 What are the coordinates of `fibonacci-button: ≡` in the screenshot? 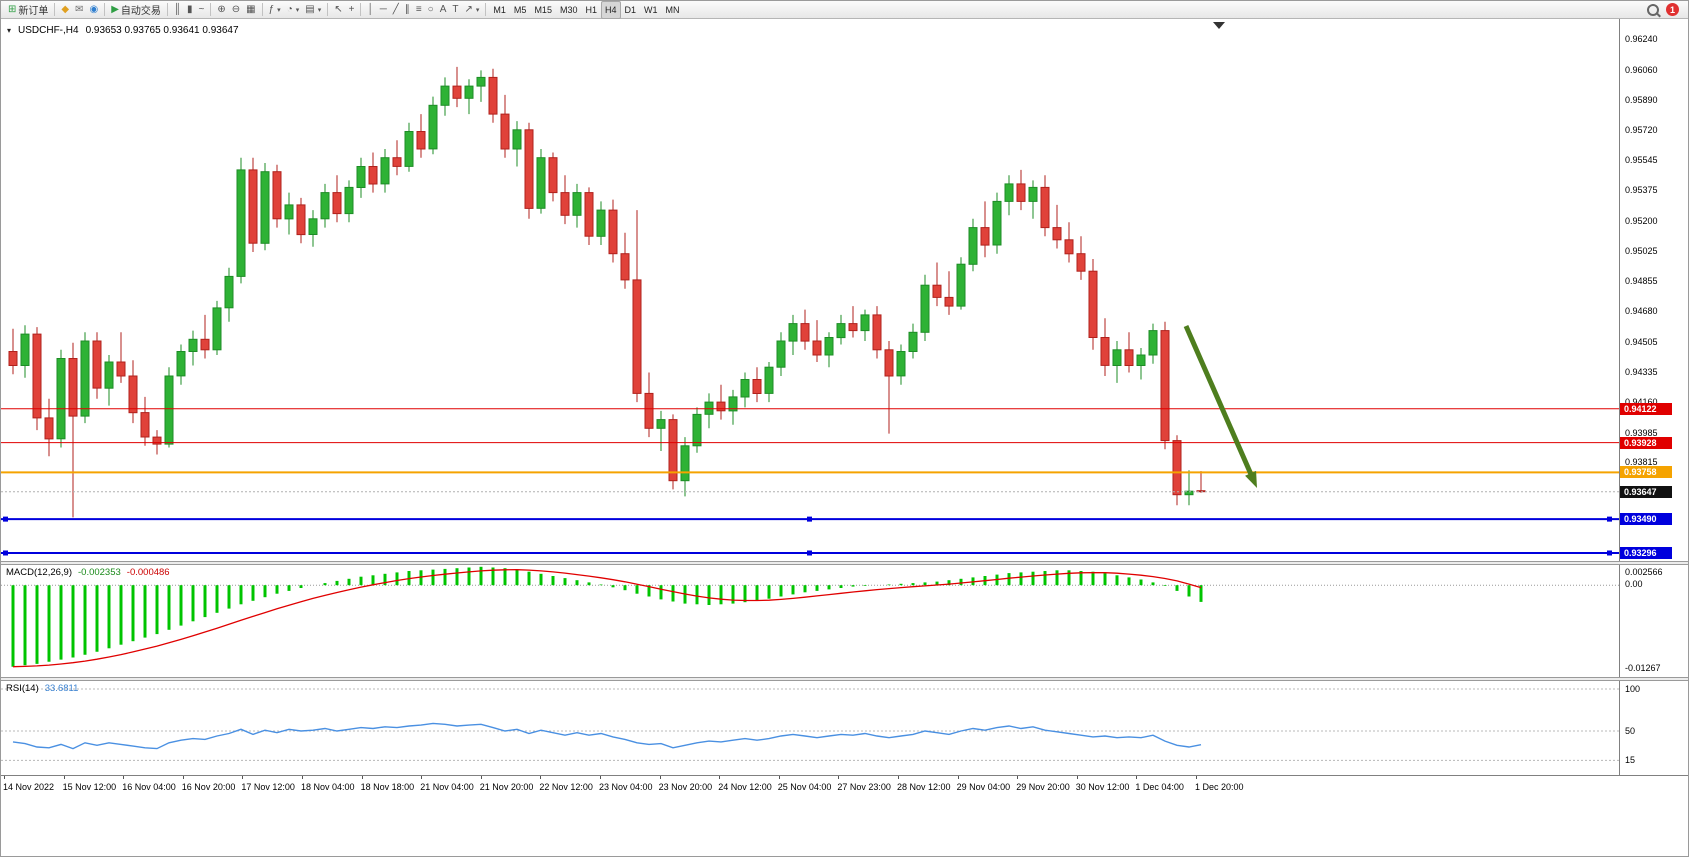 It's located at (419, 10).